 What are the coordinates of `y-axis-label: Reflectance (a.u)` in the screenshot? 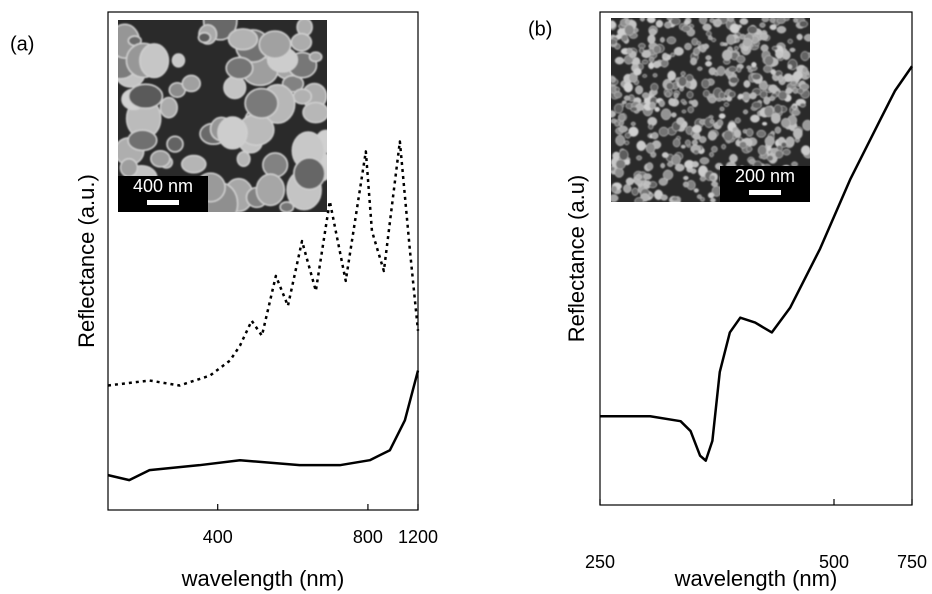 It's located at (576, 259).